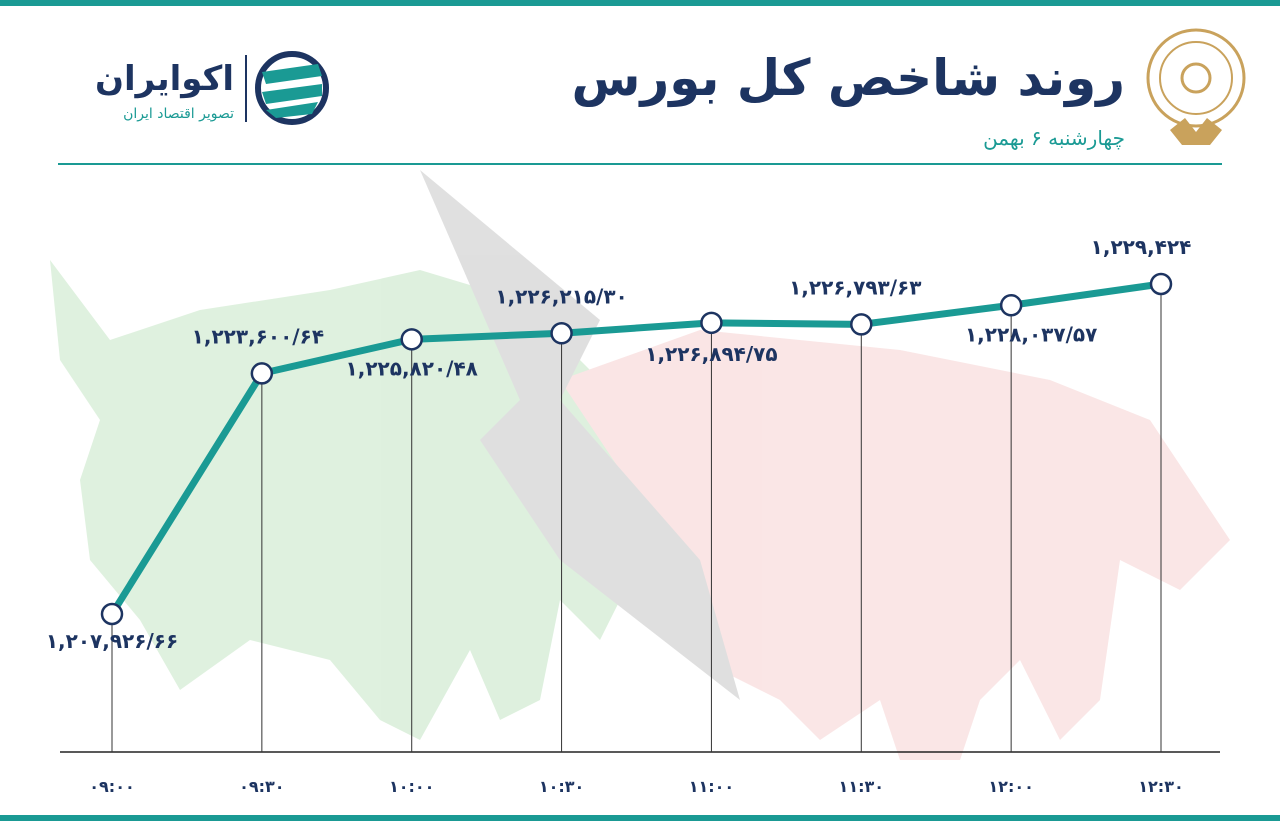  Describe the element at coordinates (164, 79) in the screenshot. I see `brand-name: اکوایران` at that location.